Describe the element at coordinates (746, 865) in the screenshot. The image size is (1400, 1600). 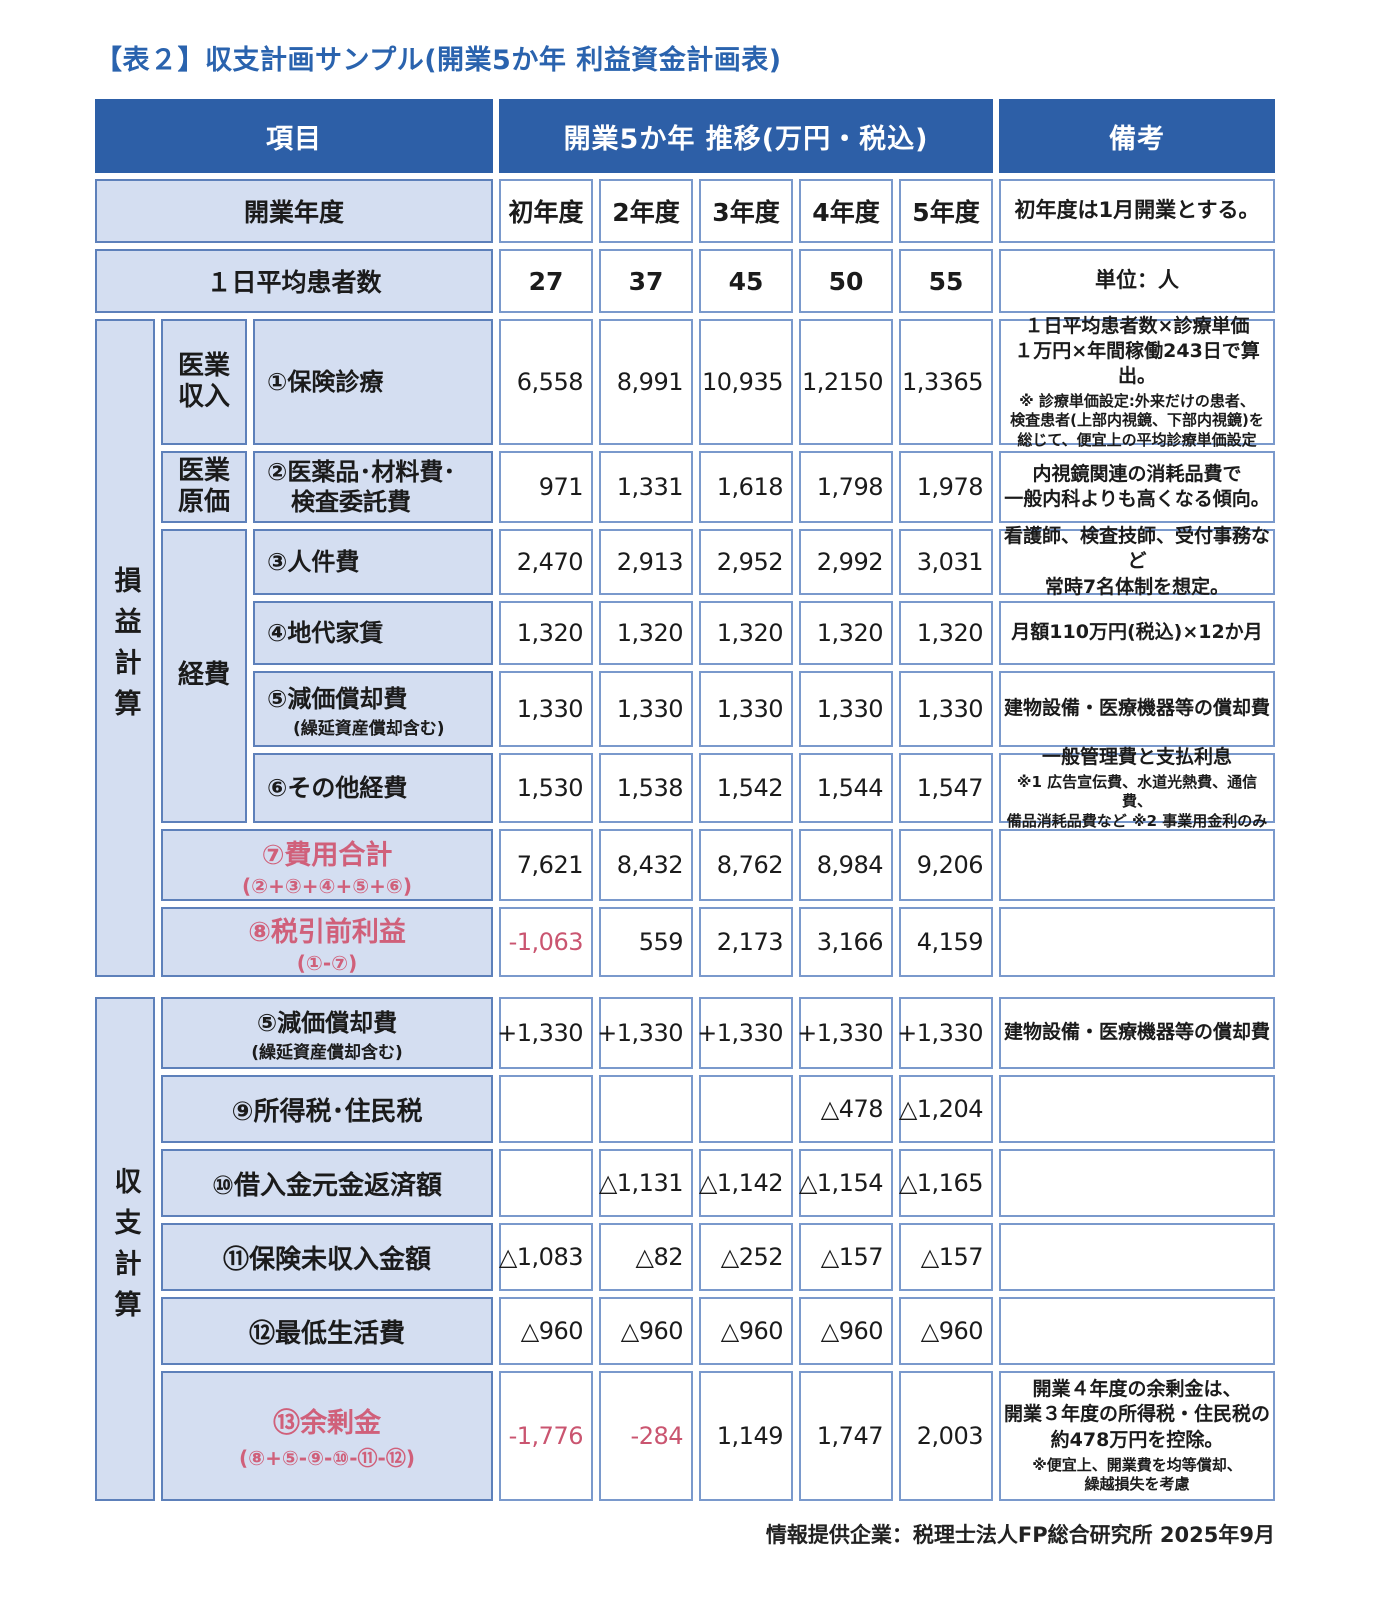
I see `value-cell: 8,762` at that location.